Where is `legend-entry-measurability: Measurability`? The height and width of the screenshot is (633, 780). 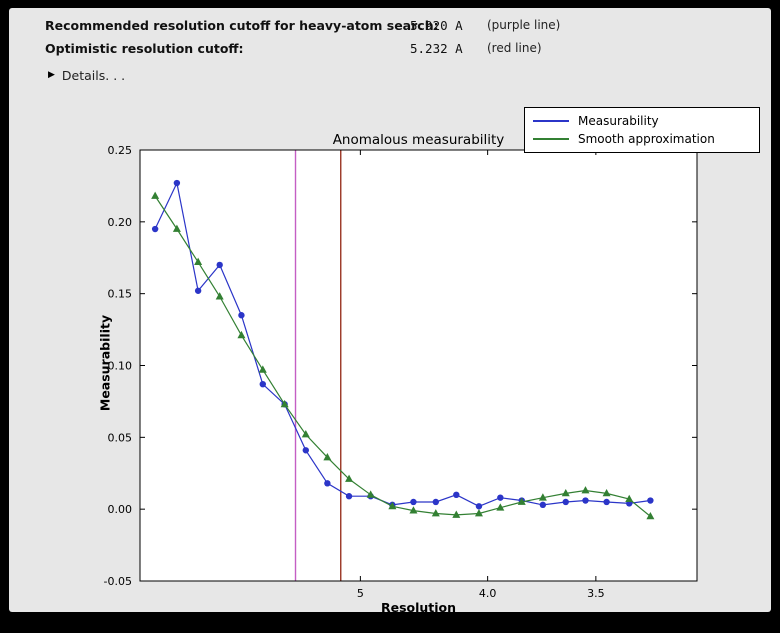 legend-entry-measurability: Measurability is located at coordinates (642, 121).